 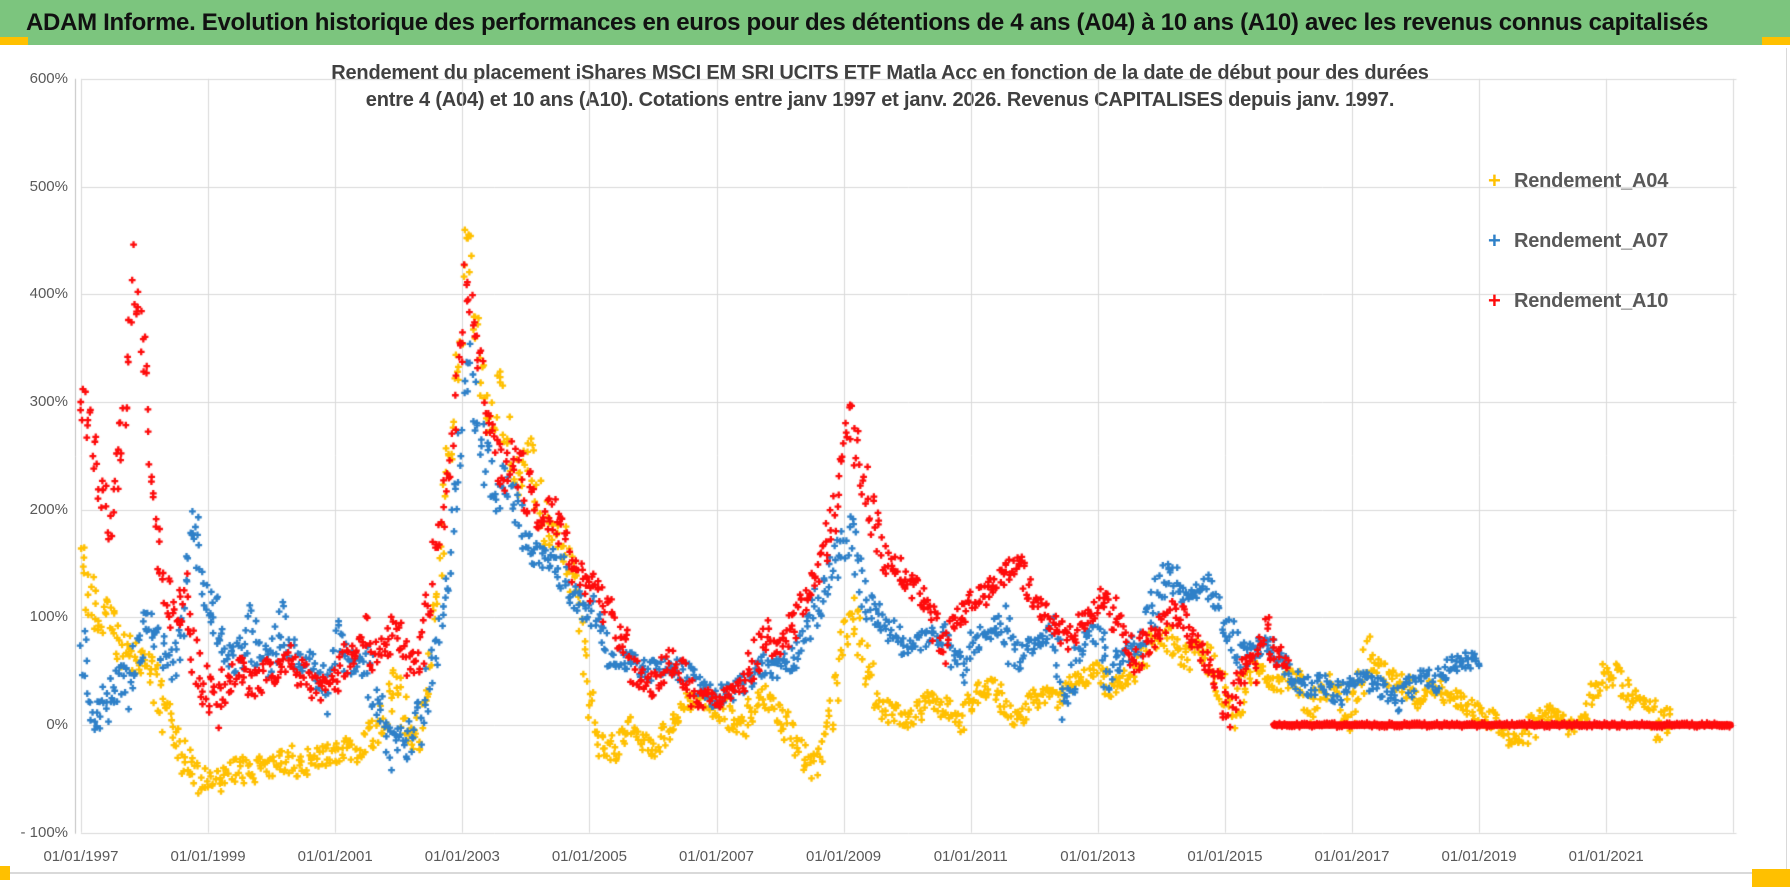 I want to click on x-axis-tick-label: 01/01/2013, so click(x=1098, y=856).